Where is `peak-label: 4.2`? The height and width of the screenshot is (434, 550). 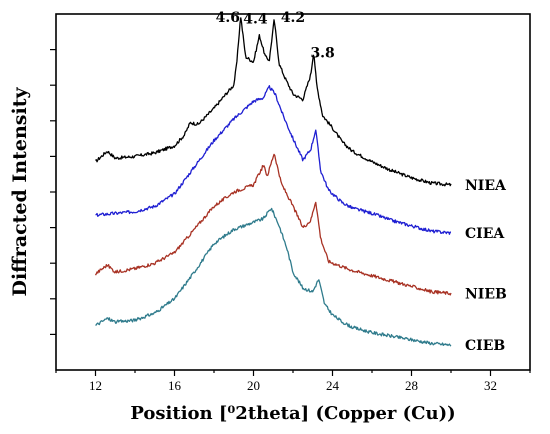
peak-label: 4.2 is located at coordinates (293, 18).